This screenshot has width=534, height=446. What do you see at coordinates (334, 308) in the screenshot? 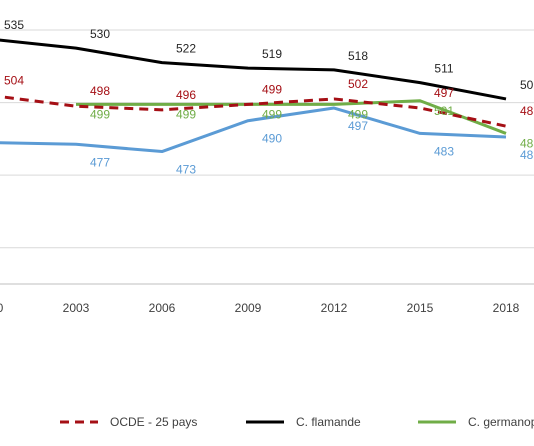
I see `x-tick-label: 2012` at bounding box center [334, 308].